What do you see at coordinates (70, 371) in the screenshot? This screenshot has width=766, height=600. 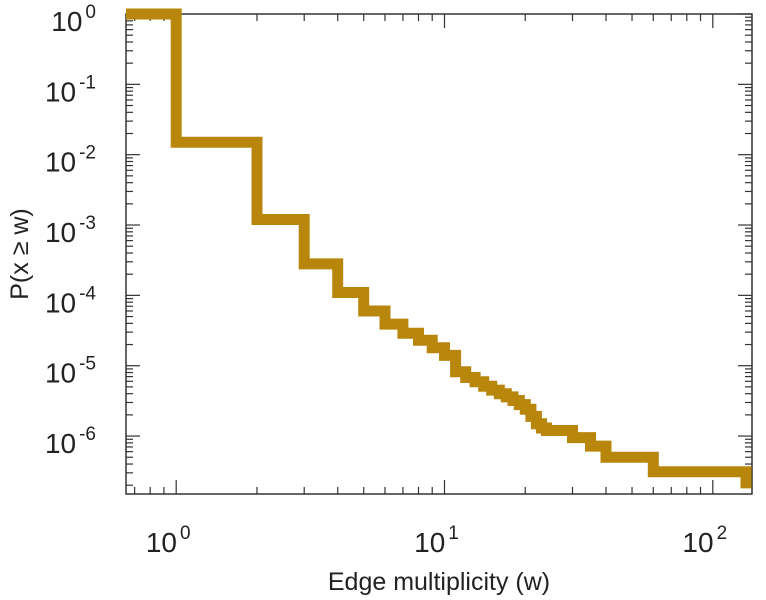 I see `y-tick-label: 10 -5` at bounding box center [70, 371].